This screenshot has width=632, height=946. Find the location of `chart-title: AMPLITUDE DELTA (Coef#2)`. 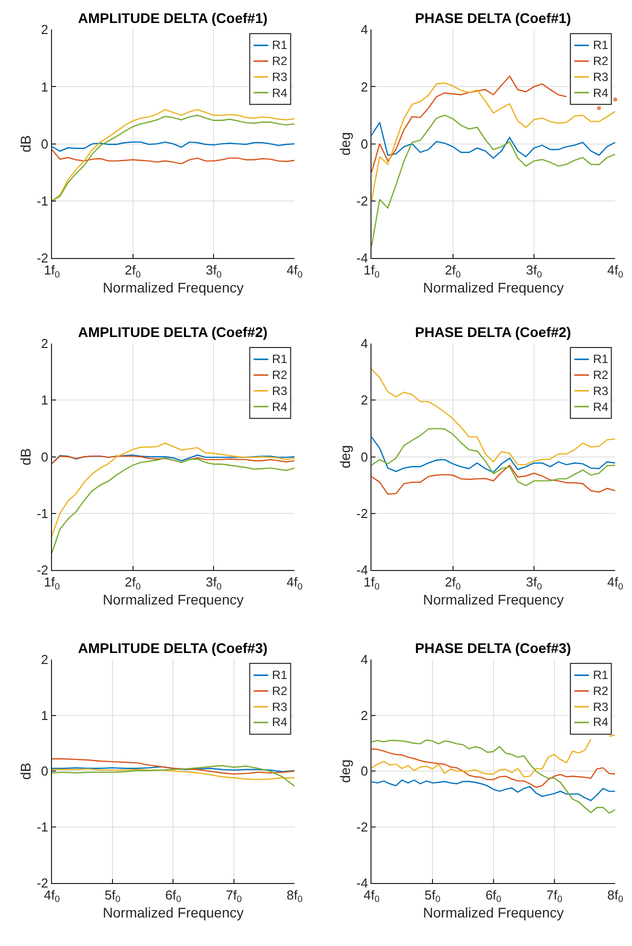

chart-title: AMPLITUDE DELTA (Coef#2) is located at coordinates (173, 332).